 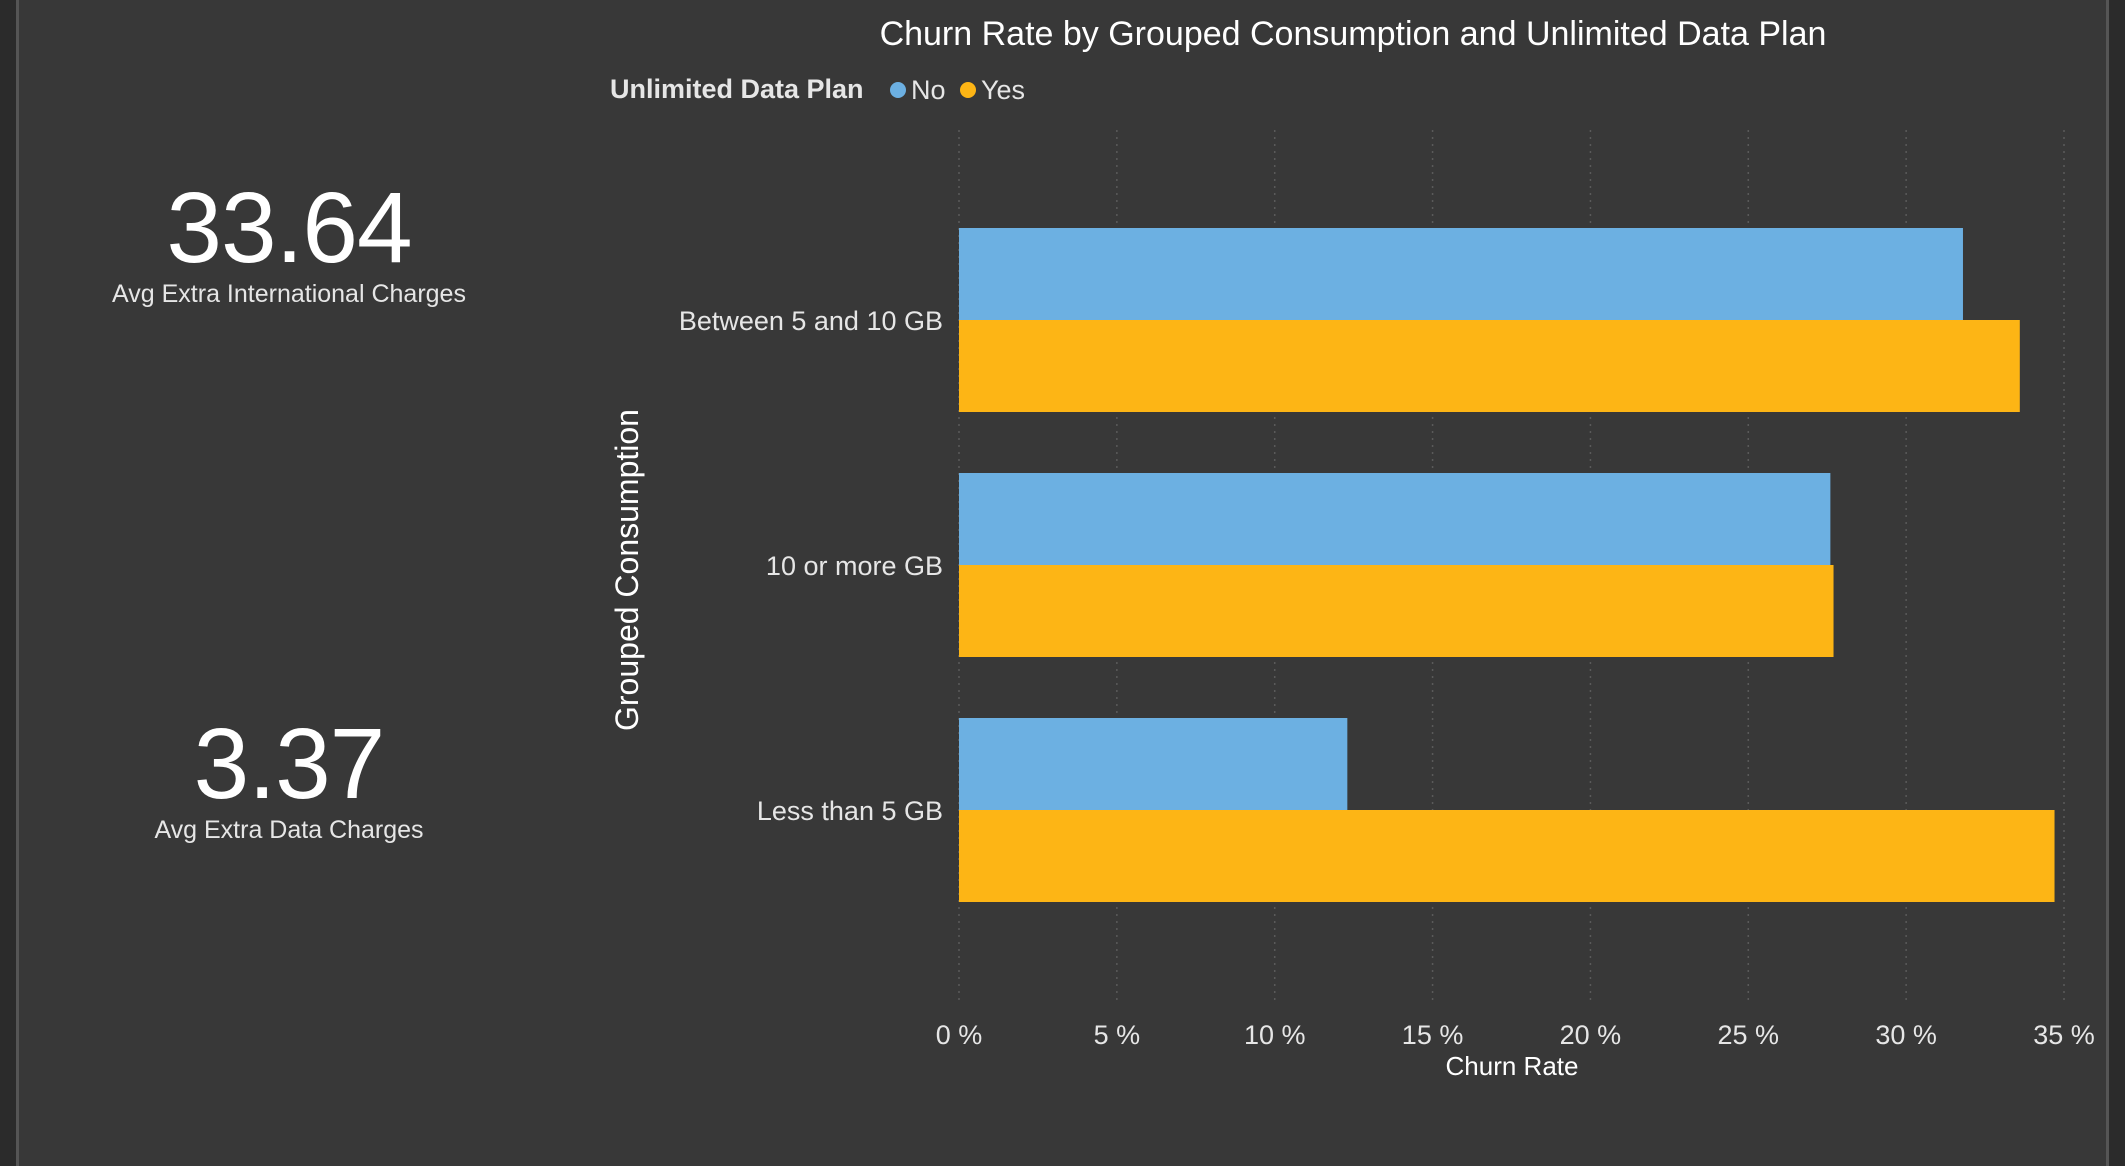 What do you see at coordinates (1117, 1035) in the screenshot?
I see `x-tick-label: 5 %` at bounding box center [1117, 1035].